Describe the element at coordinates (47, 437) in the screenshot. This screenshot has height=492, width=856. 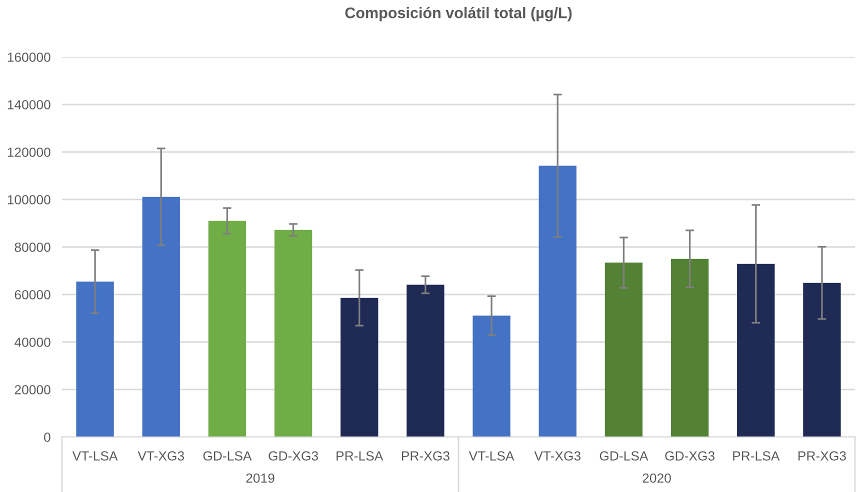
I see `y-tick-label: 0` at that location.